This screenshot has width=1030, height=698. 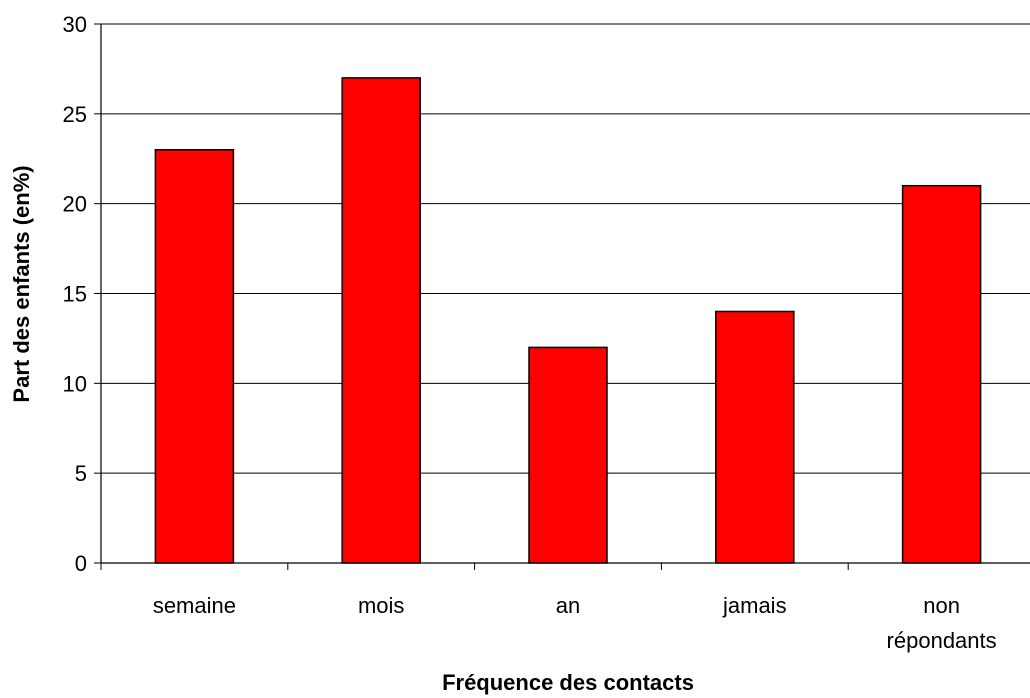 What do you see at coordinates (568, 682) in the screenshot?
I see `x-axis-title: Fréquence des contacts` at bounding box center [568, 682].